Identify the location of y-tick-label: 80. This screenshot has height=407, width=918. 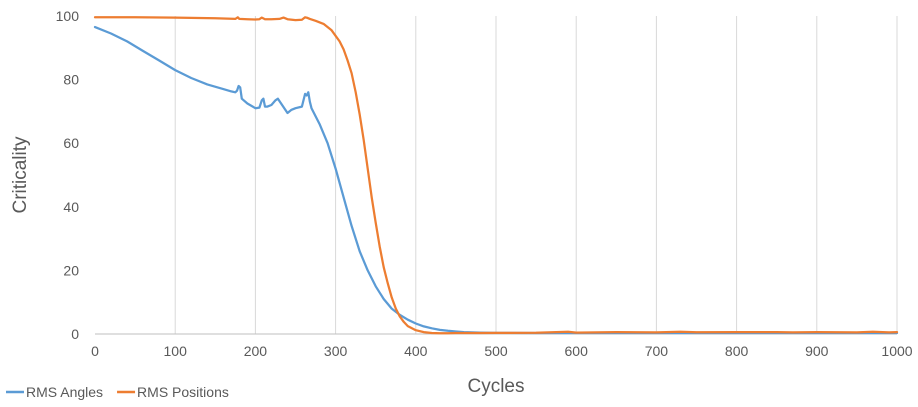
(71, 80).